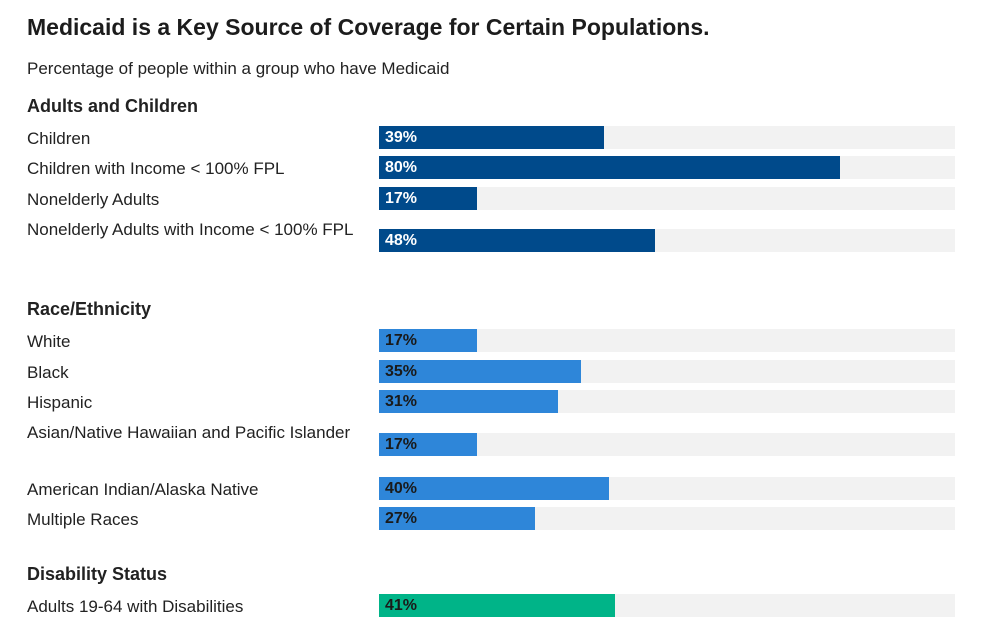  What do you see at coordinates (401, 371) in the screenshot?
I see `data-label: 35%` at bounding box center [401, 371].